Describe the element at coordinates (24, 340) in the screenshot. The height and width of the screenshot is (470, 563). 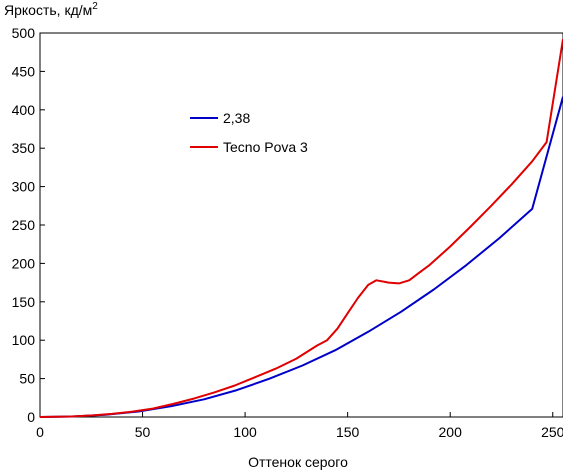
I see `y-tick-label: 100` at that location.